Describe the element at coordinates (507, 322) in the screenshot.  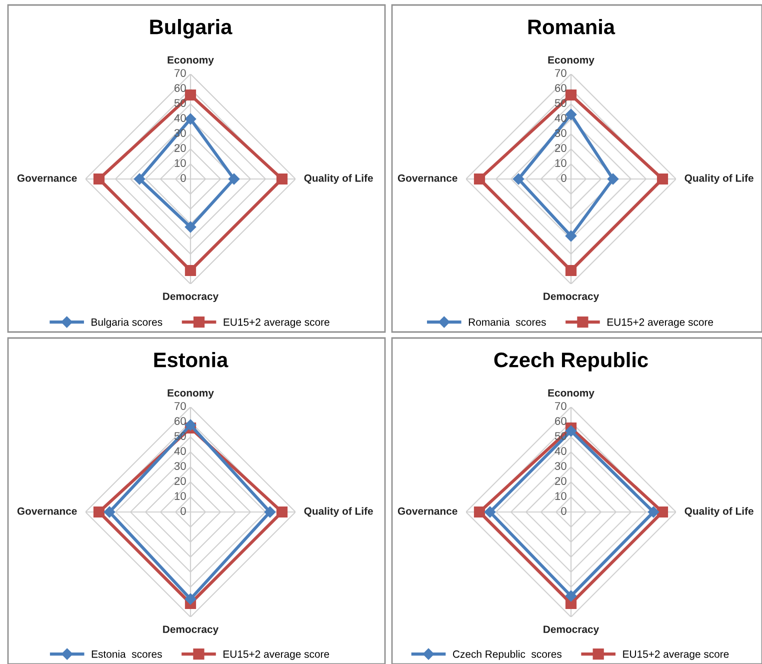
I see `legend-label: Romania scores` at that location.